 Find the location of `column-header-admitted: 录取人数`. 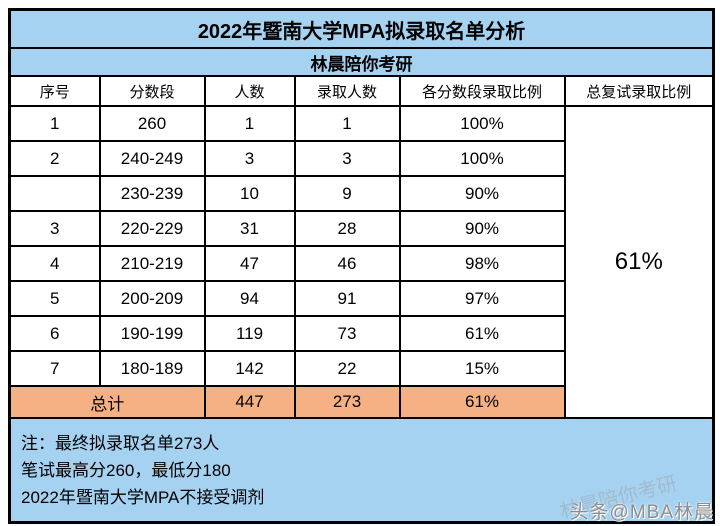

column-header-admitted: 录取人数 is located at coordinates (347, 91).